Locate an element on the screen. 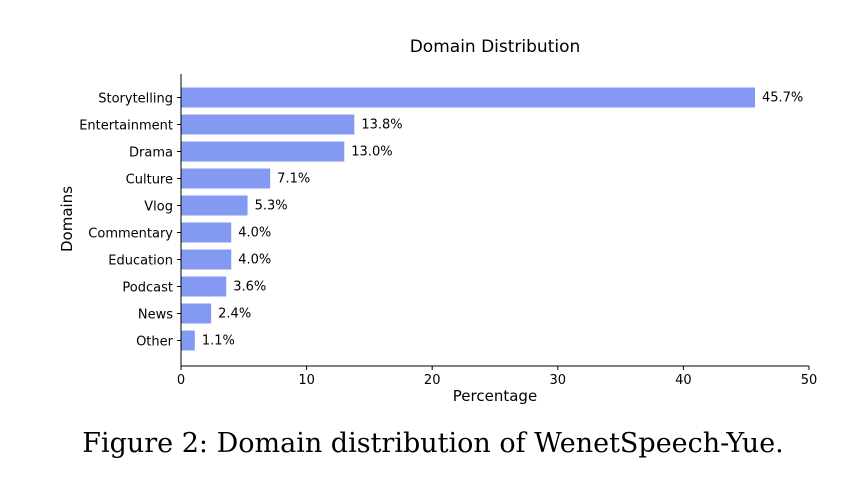 The width and height of the screenshot is (866, 495). y-tick-label: Culture is located at coordinates (149, 180).